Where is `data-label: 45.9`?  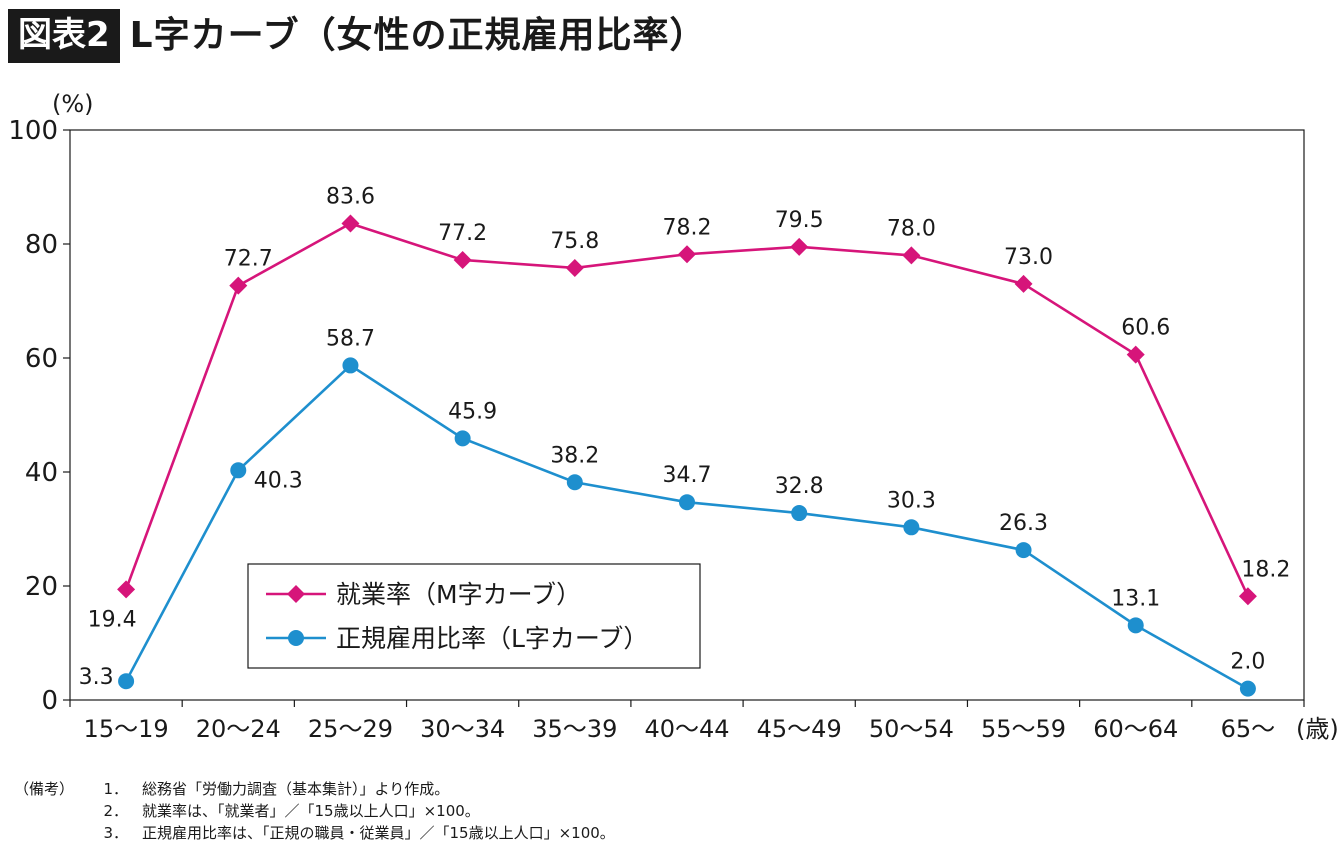 data-label: 45.9 is located at coordinates (472, 411).